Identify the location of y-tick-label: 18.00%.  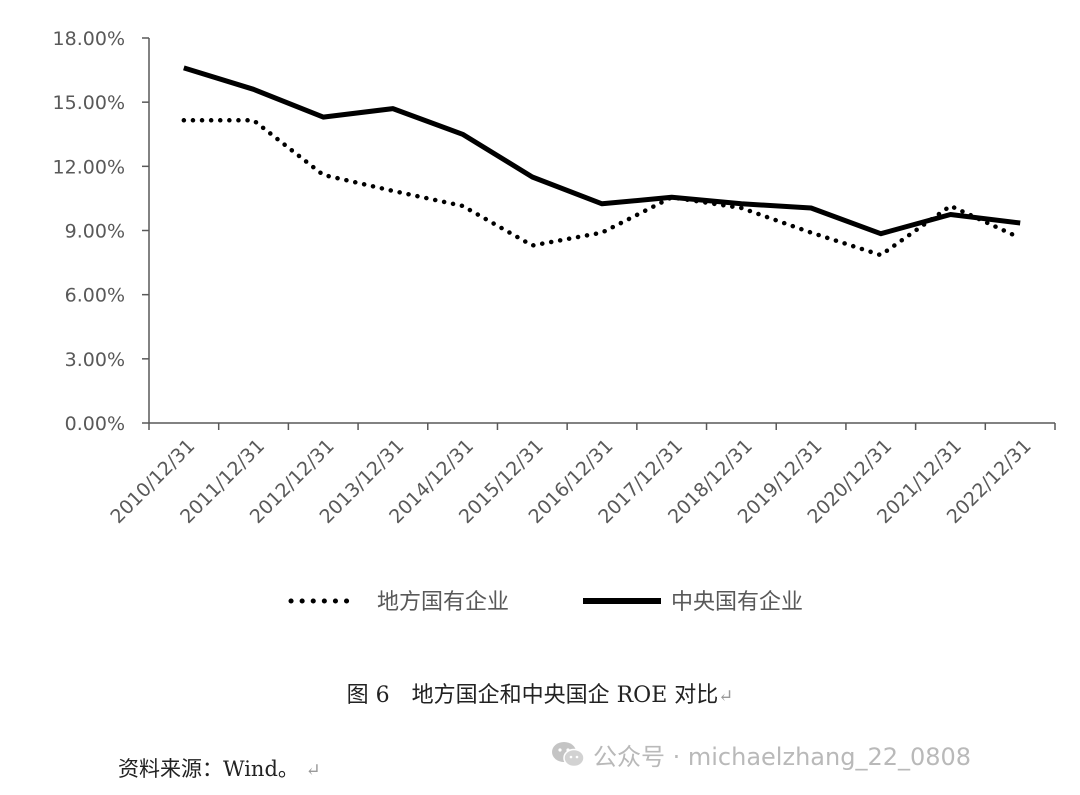
(89, 39).